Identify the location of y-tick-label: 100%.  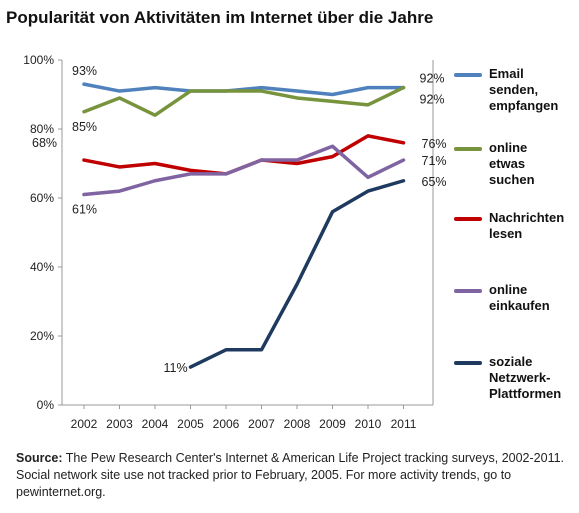
(38, 60).